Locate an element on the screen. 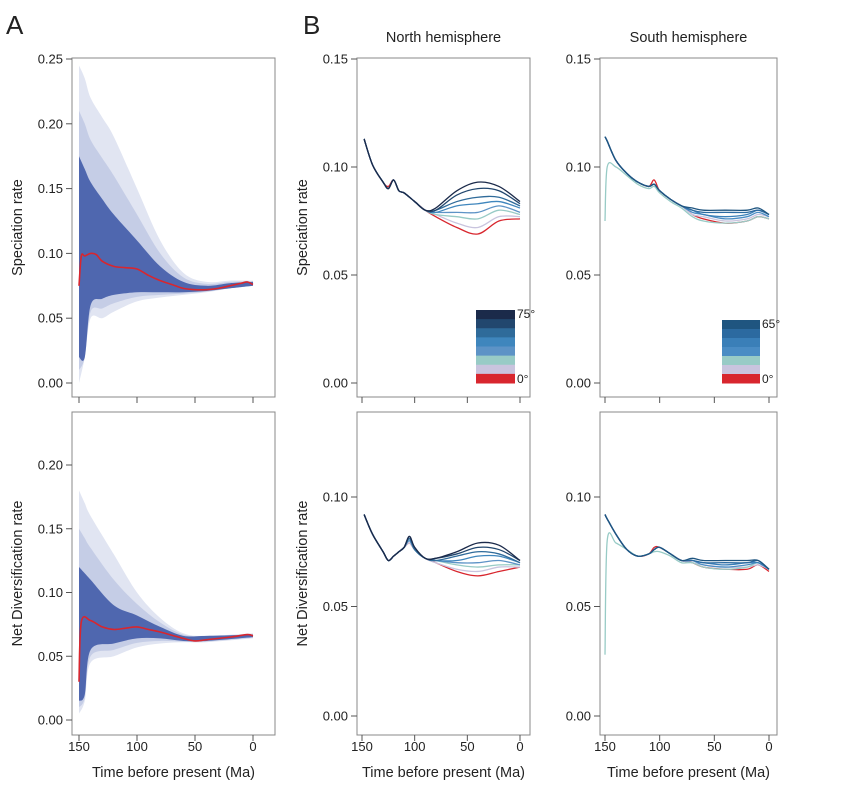 The height and width of the screenshot is (794, 845). panel-B-south-speciation: 0.00 0.05 0.10 0.15 South hemisphere 65° 0° is located at coordinates (673, 216).